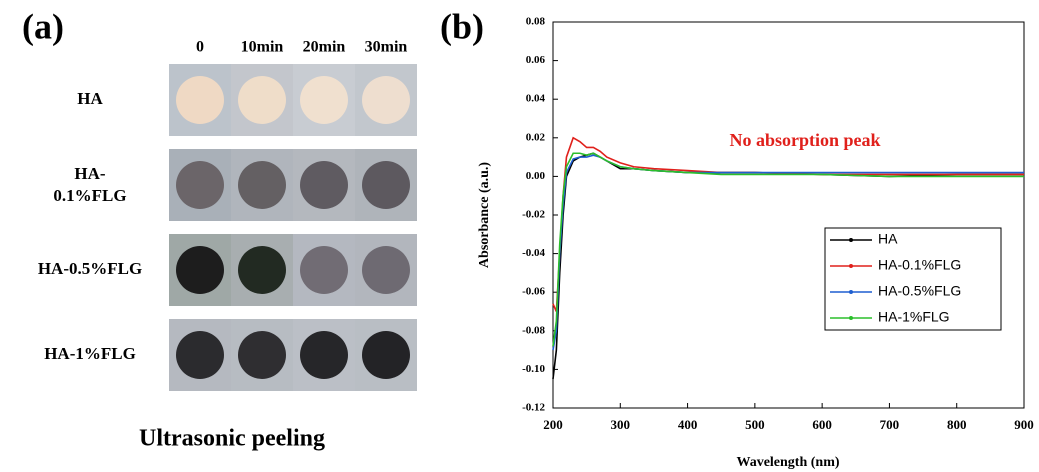  I want to click on column-label: 10min, so click(262, 47).